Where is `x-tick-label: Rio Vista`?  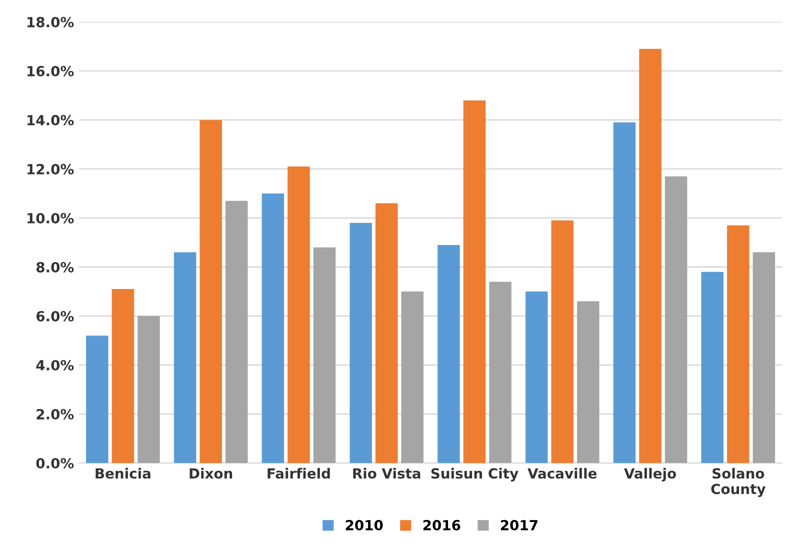
x-tick-label: Rio Vista is located at coordinates (386, 473).